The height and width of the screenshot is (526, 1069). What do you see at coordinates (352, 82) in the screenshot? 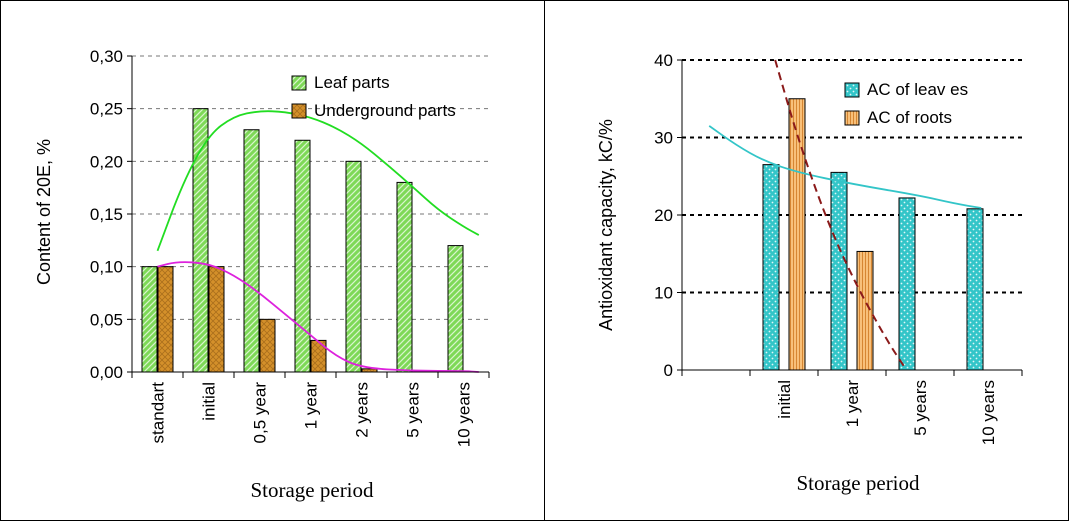
I see `chart0-legend-label-0: Leaf parts` at bounding box center [352, 82].